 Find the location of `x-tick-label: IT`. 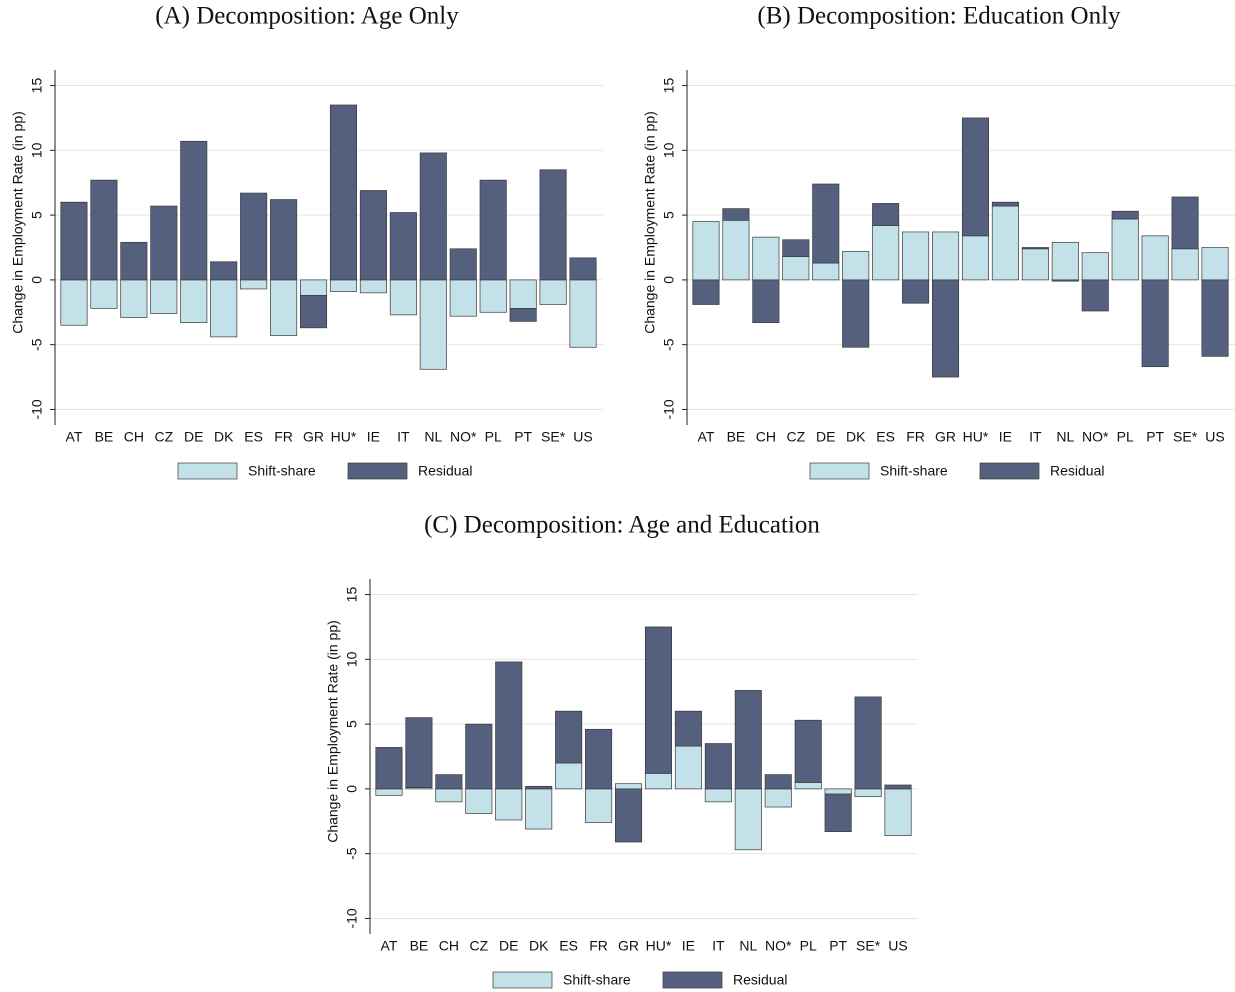

x-tick-label: IT is located at coordinates (403, 437).